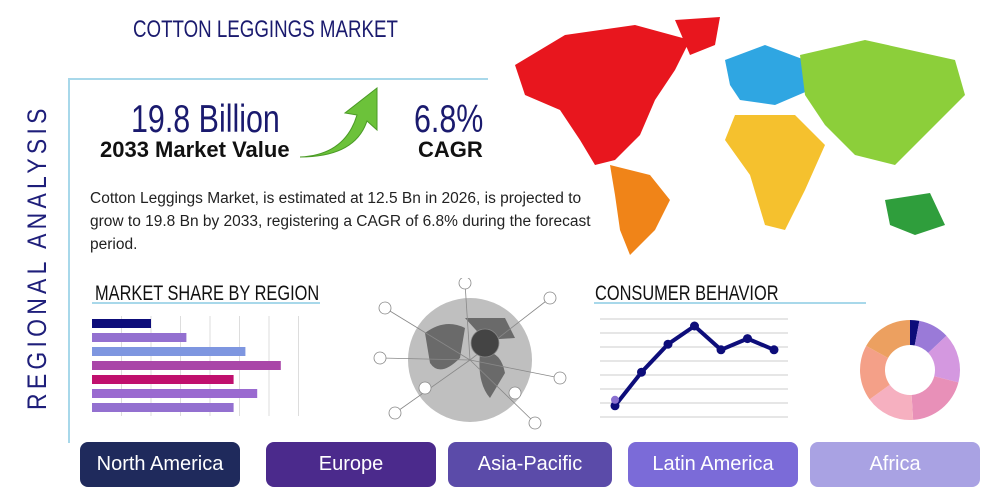  I want to click on asia-region, so click(882, 102).